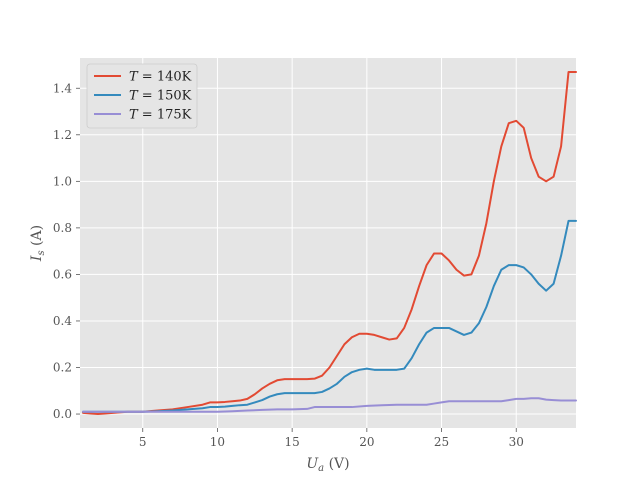 Image resolution: width=640 pixels, height=480 pixels. I want to click on legend-label-150K: T = 150K, so click(160, 96).